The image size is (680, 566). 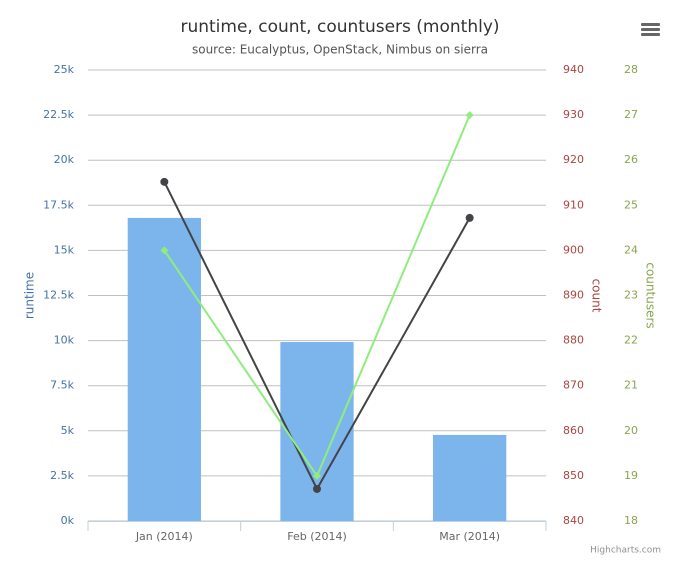 What do you see at coordinates (625, 551) in the screenshot?
I see `credits: Highcharts.com` at bounding box center [625, 551].